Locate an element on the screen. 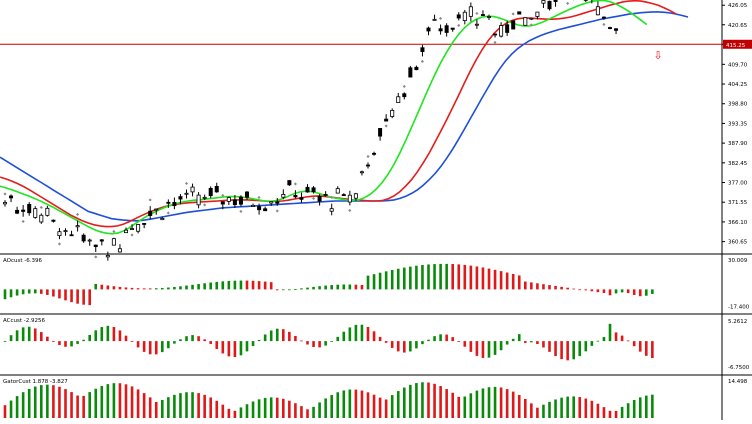  y-tick-label: 398.80 is located at coordinates (738, 105).